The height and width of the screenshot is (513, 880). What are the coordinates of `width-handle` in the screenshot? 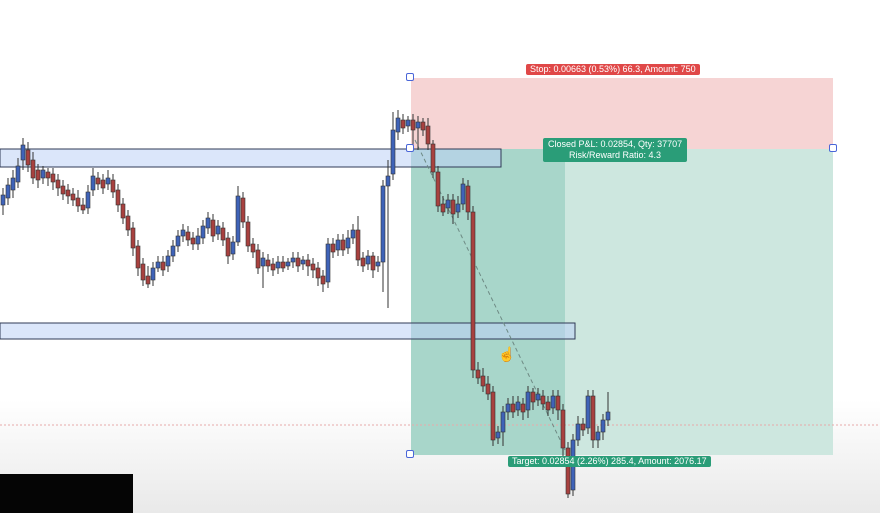 It's located at (833, 148).